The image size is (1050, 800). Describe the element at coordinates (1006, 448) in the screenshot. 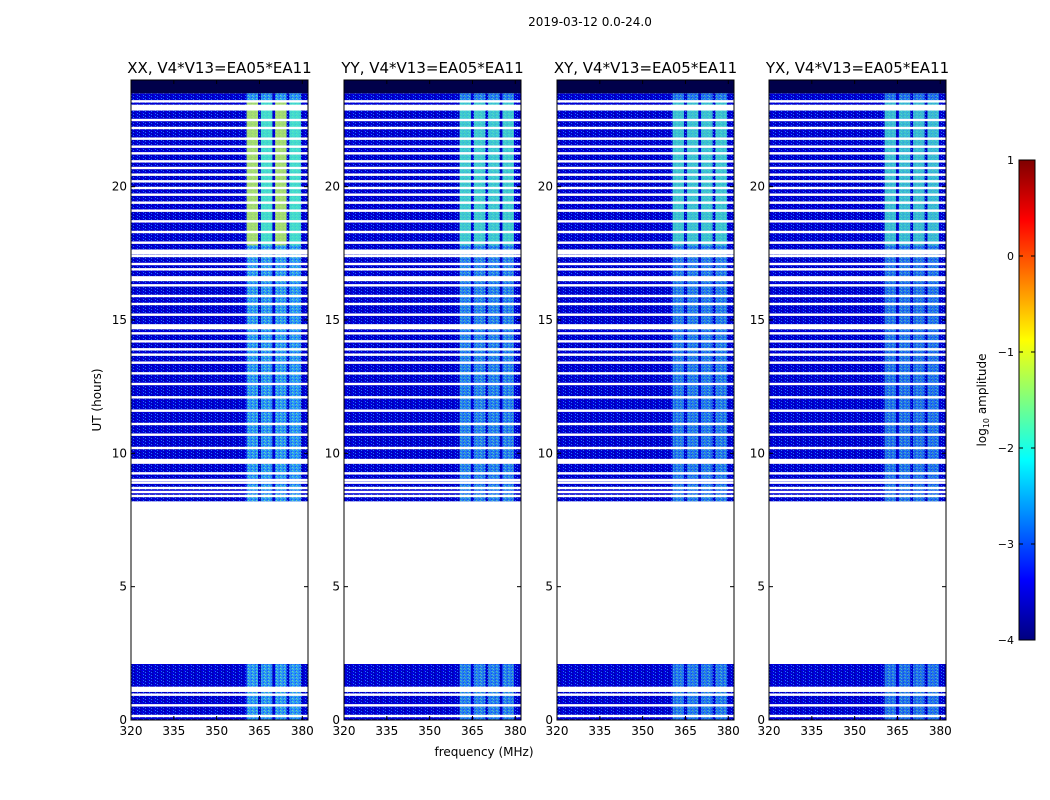

I see `colorbar-tick-label: −2` at that location.